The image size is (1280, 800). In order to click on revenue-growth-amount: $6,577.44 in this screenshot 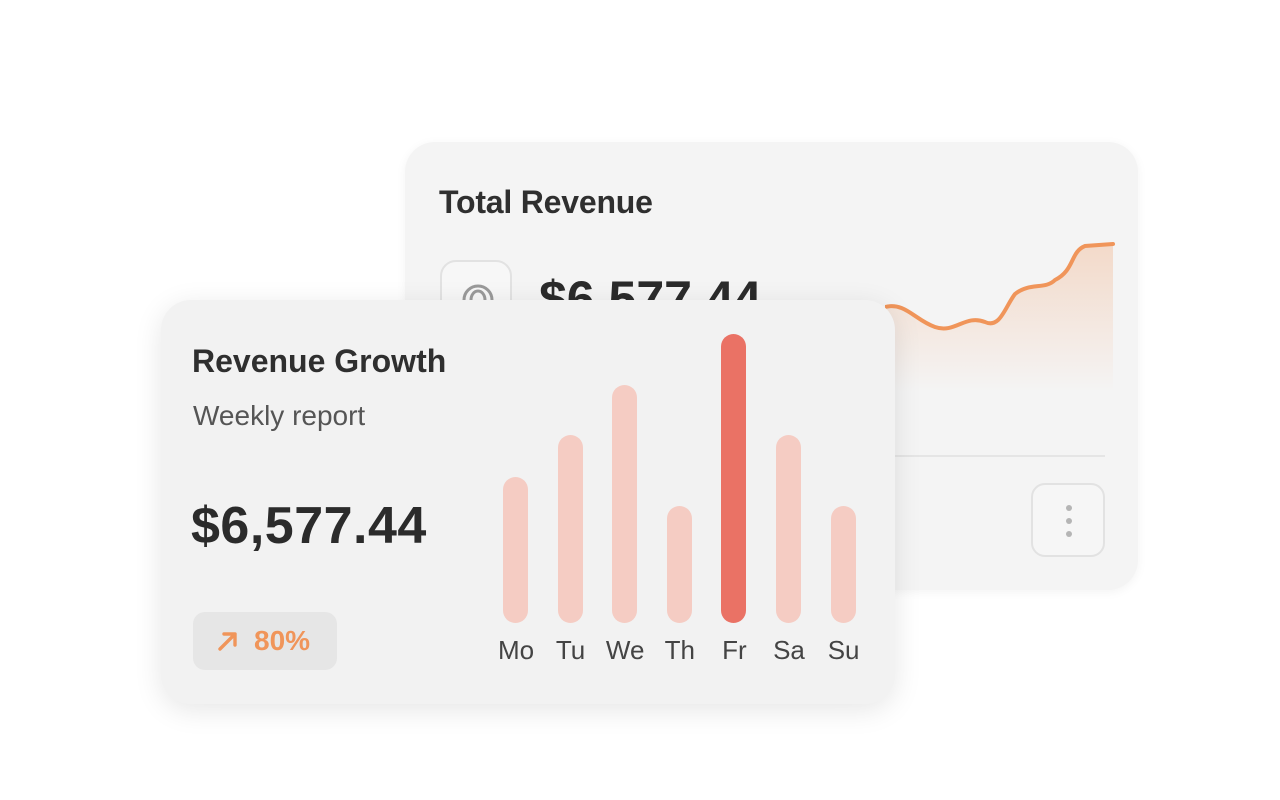, I will do `click(309, 526)`.